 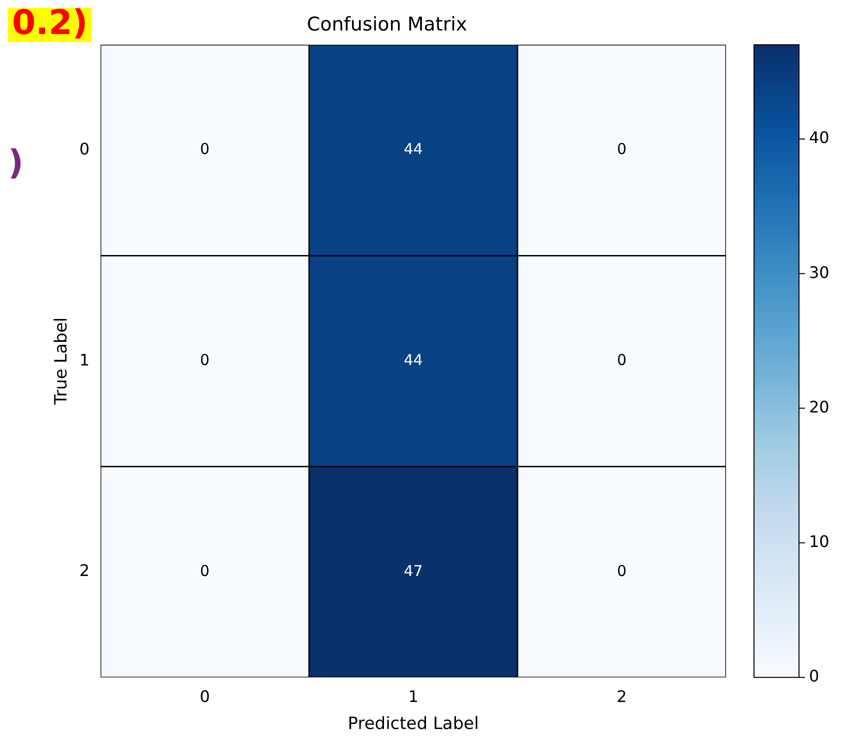 What do you see at coordinates (819, 541) in the screenshot?
I see `color-bar-label: 10` at bounding box center [819, 541].